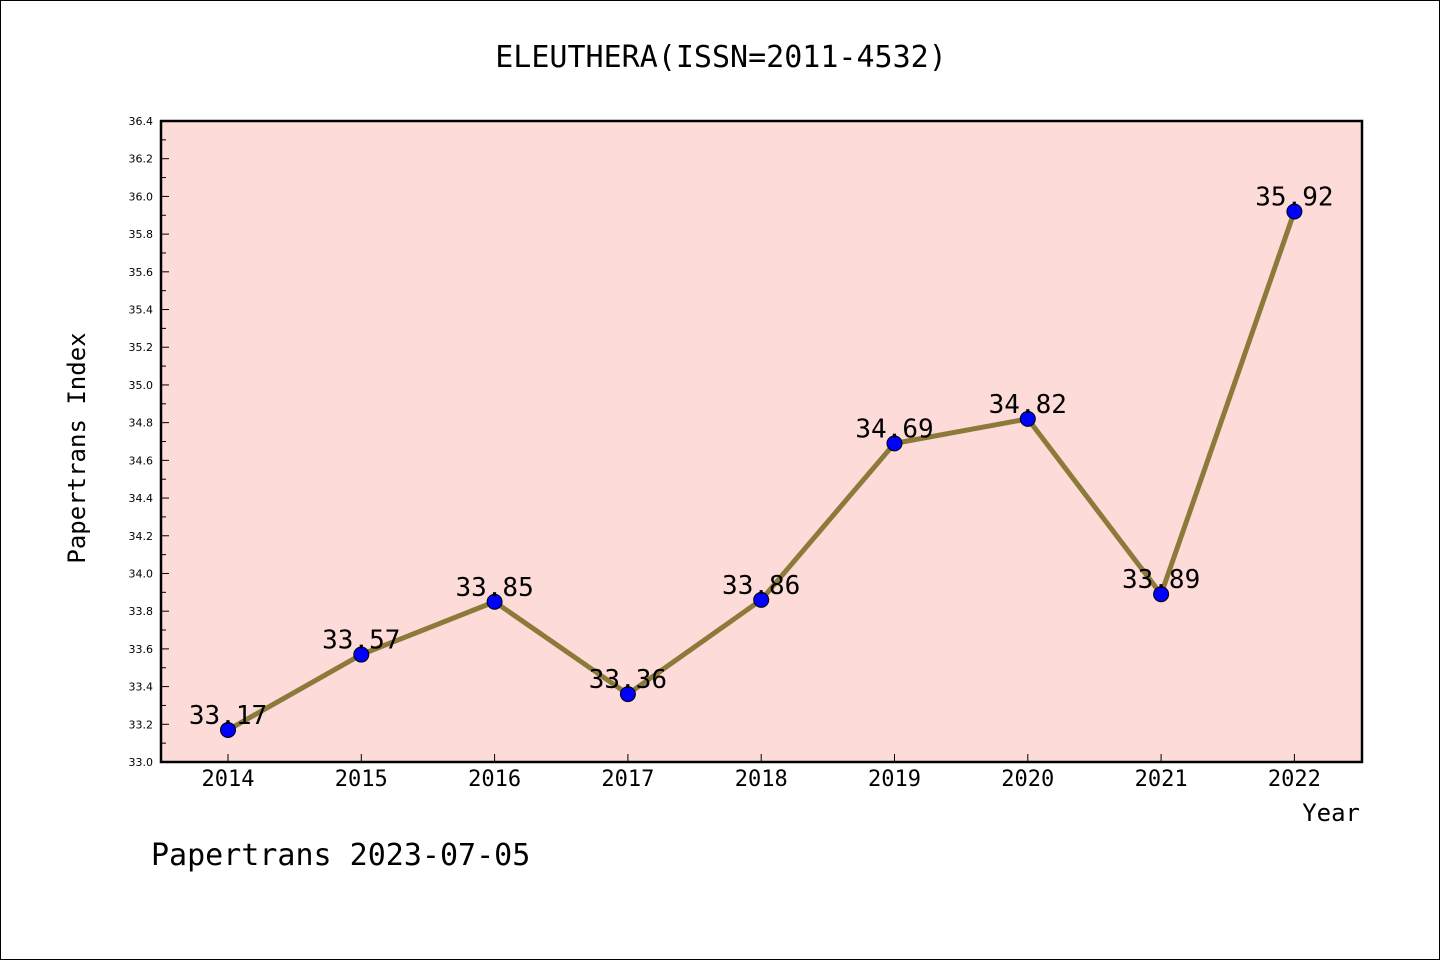 This screenshot has height=961, width=1440. I want to click on y-tick-label: 35.0, so click(141, 385).